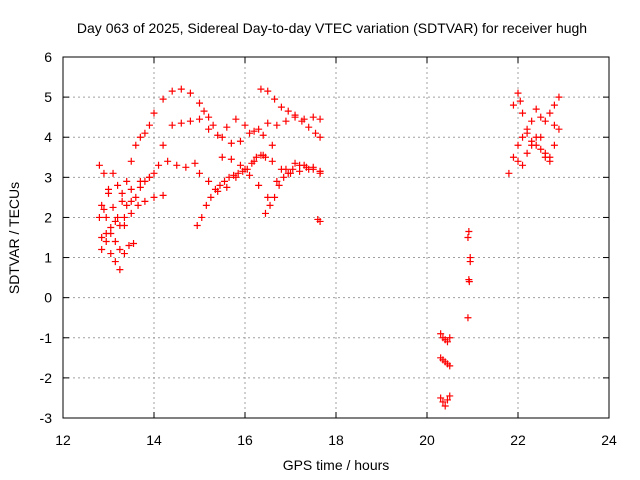  I want to click on y-tick-label: -1, so click(46, 338).